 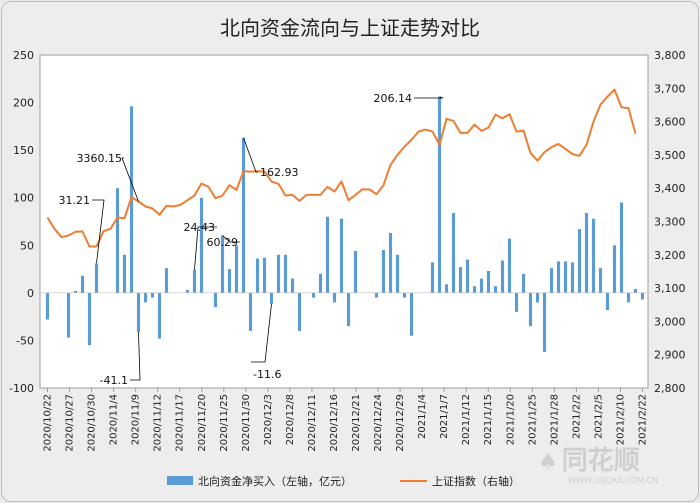 What do you see at coordinates (334, 423) in the screenshot?
I see `x-tick-label: 2020/12/16` at bounding box center [334, 423].